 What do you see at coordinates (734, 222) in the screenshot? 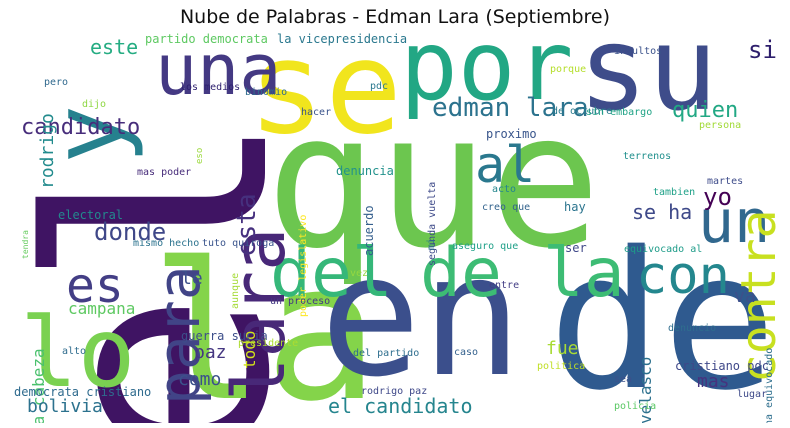
I see `word-un: un` at bounding box center [734, 222].